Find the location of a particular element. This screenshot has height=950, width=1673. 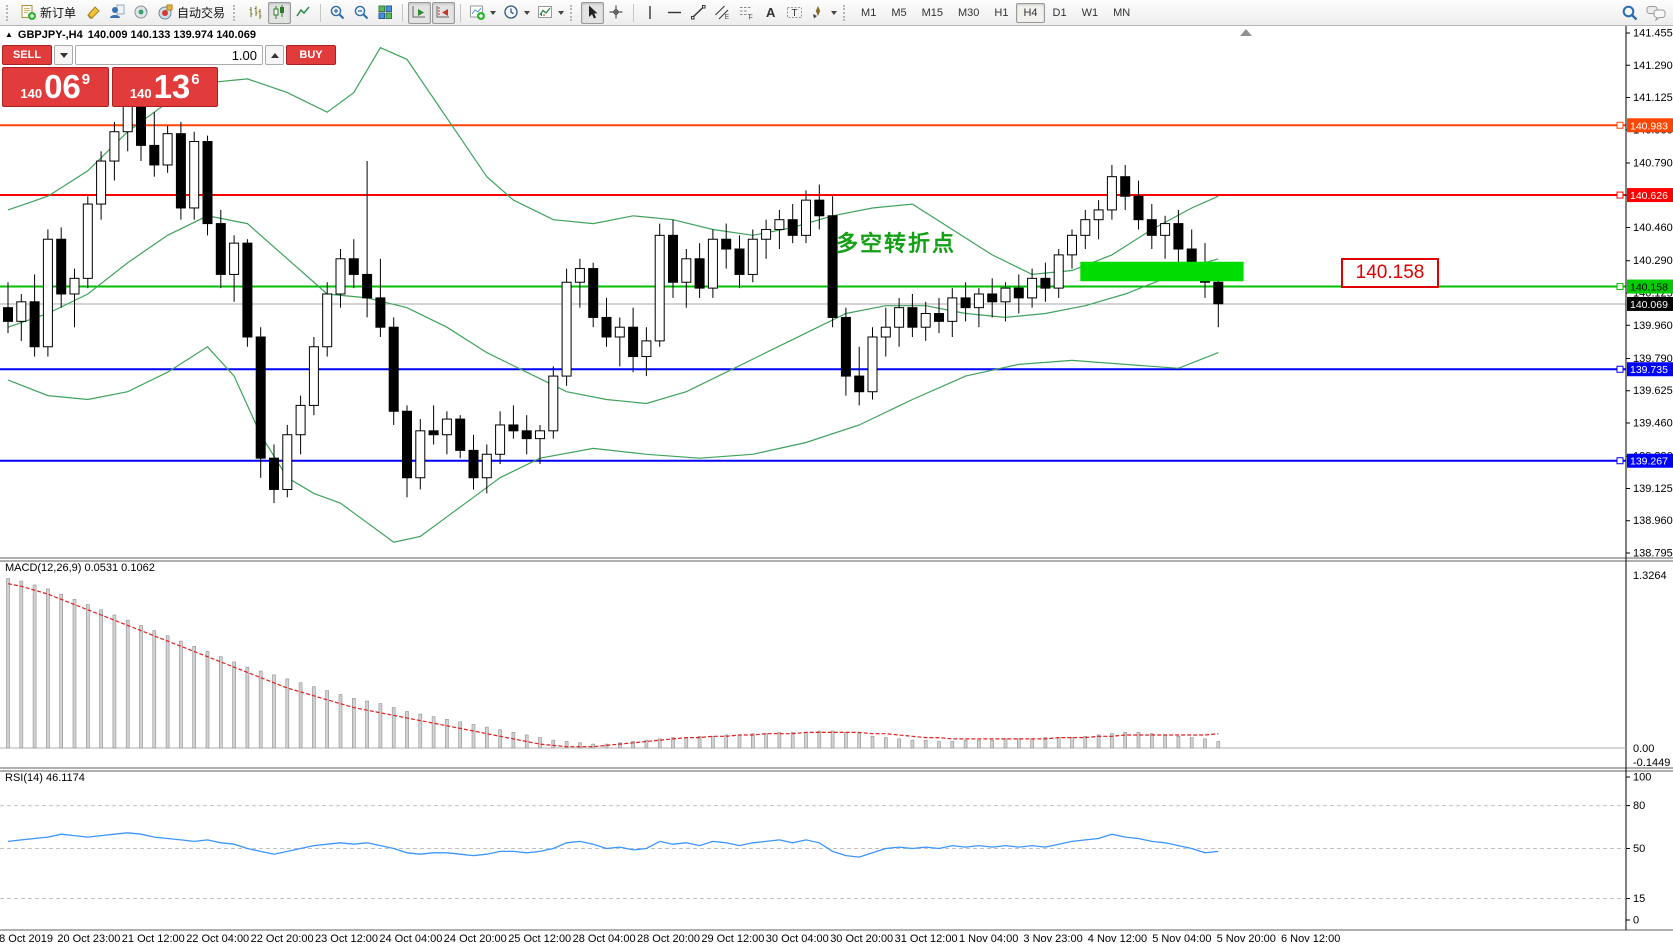

chart-shift-button is located at coordinates (444, 12).